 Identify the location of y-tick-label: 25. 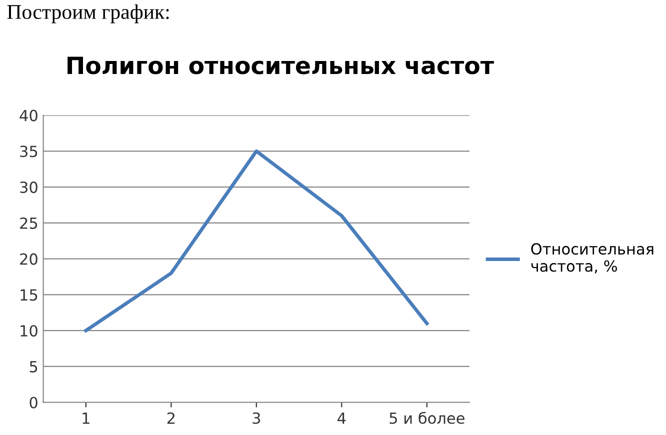
(29, 223).